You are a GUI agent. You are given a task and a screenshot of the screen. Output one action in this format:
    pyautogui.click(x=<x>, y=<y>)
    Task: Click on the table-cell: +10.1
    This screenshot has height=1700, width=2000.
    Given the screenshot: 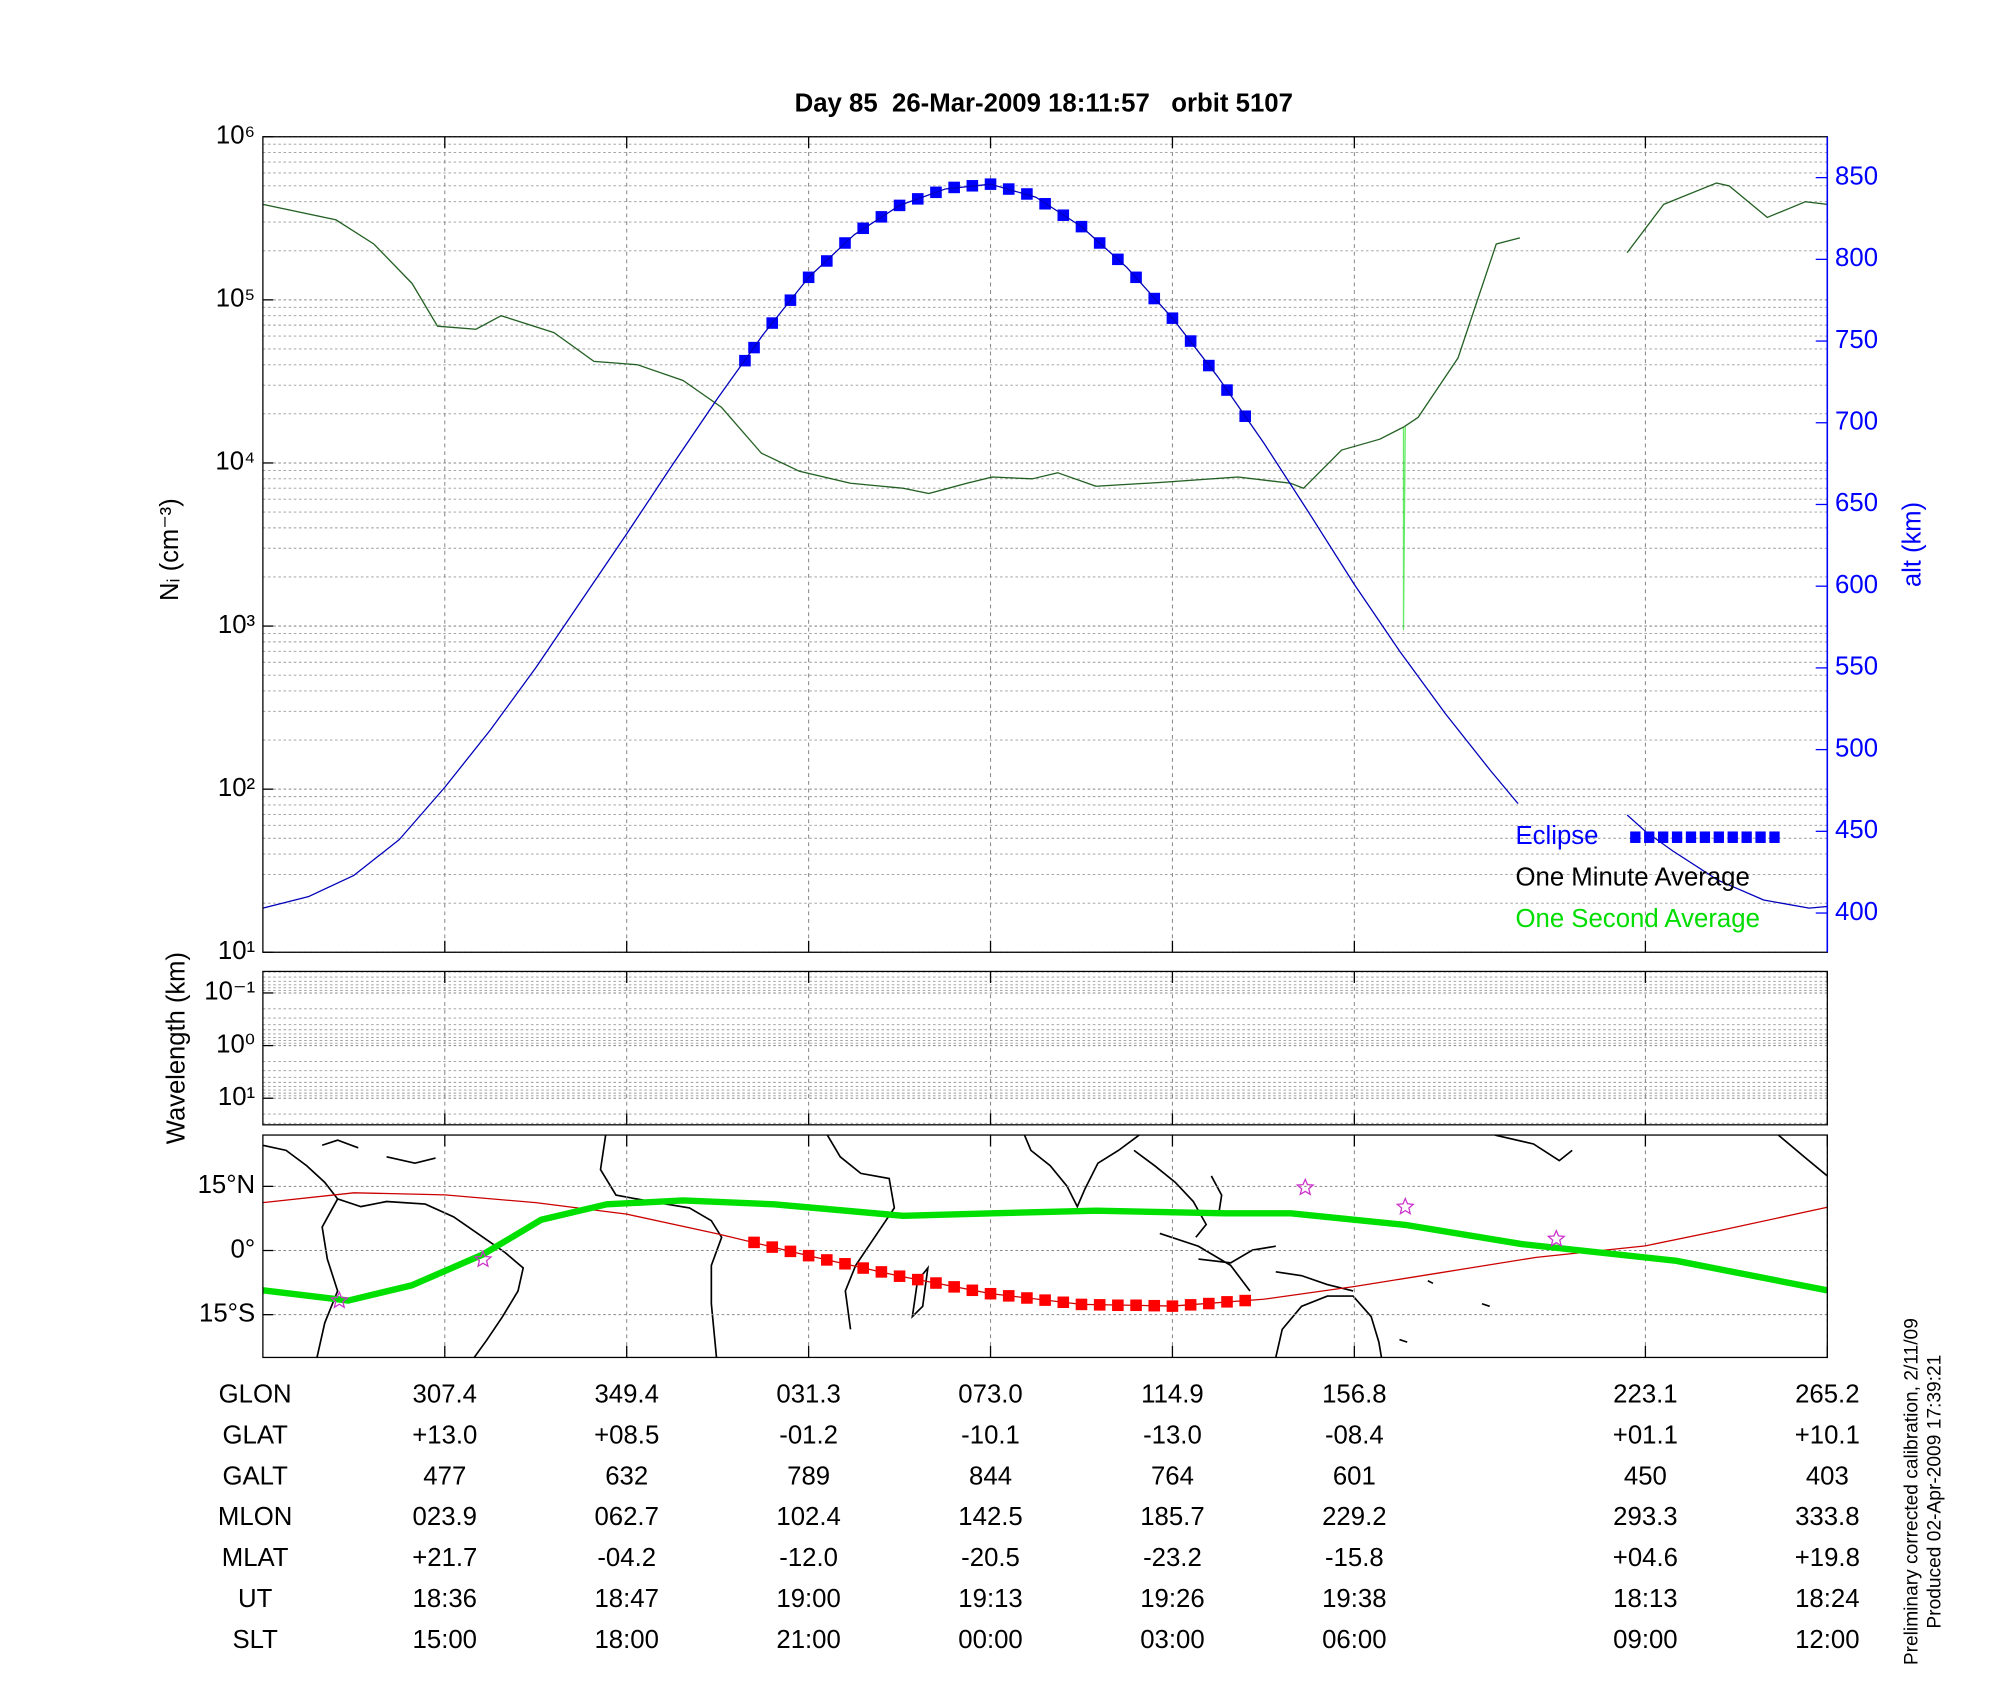 What is the action you would take?
    pyautogui.click(x=1827, y=1436)
    